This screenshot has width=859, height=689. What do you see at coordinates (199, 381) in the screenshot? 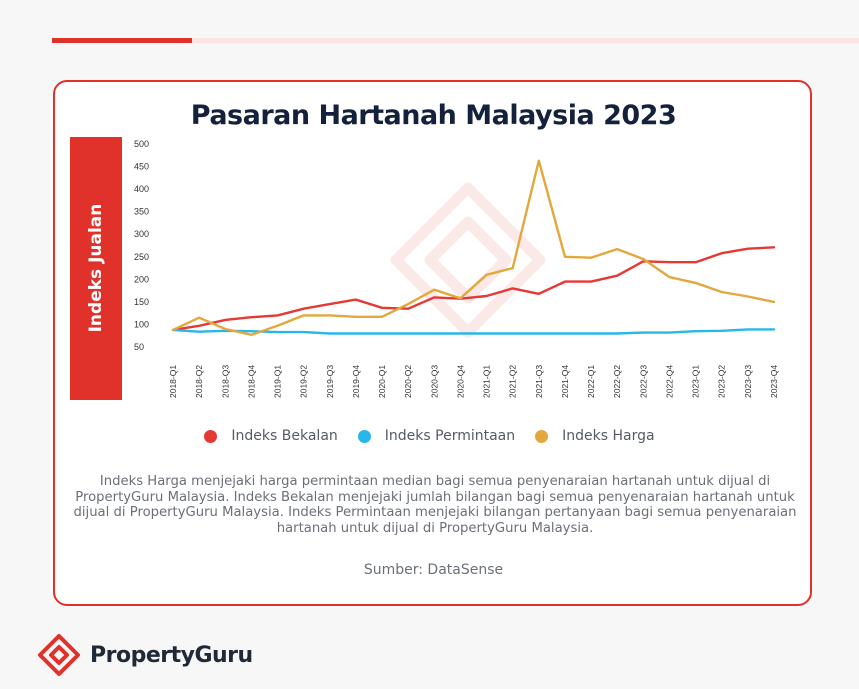
I see `x-tick-label: 2018-Q2` at bounding box center [199, 381].